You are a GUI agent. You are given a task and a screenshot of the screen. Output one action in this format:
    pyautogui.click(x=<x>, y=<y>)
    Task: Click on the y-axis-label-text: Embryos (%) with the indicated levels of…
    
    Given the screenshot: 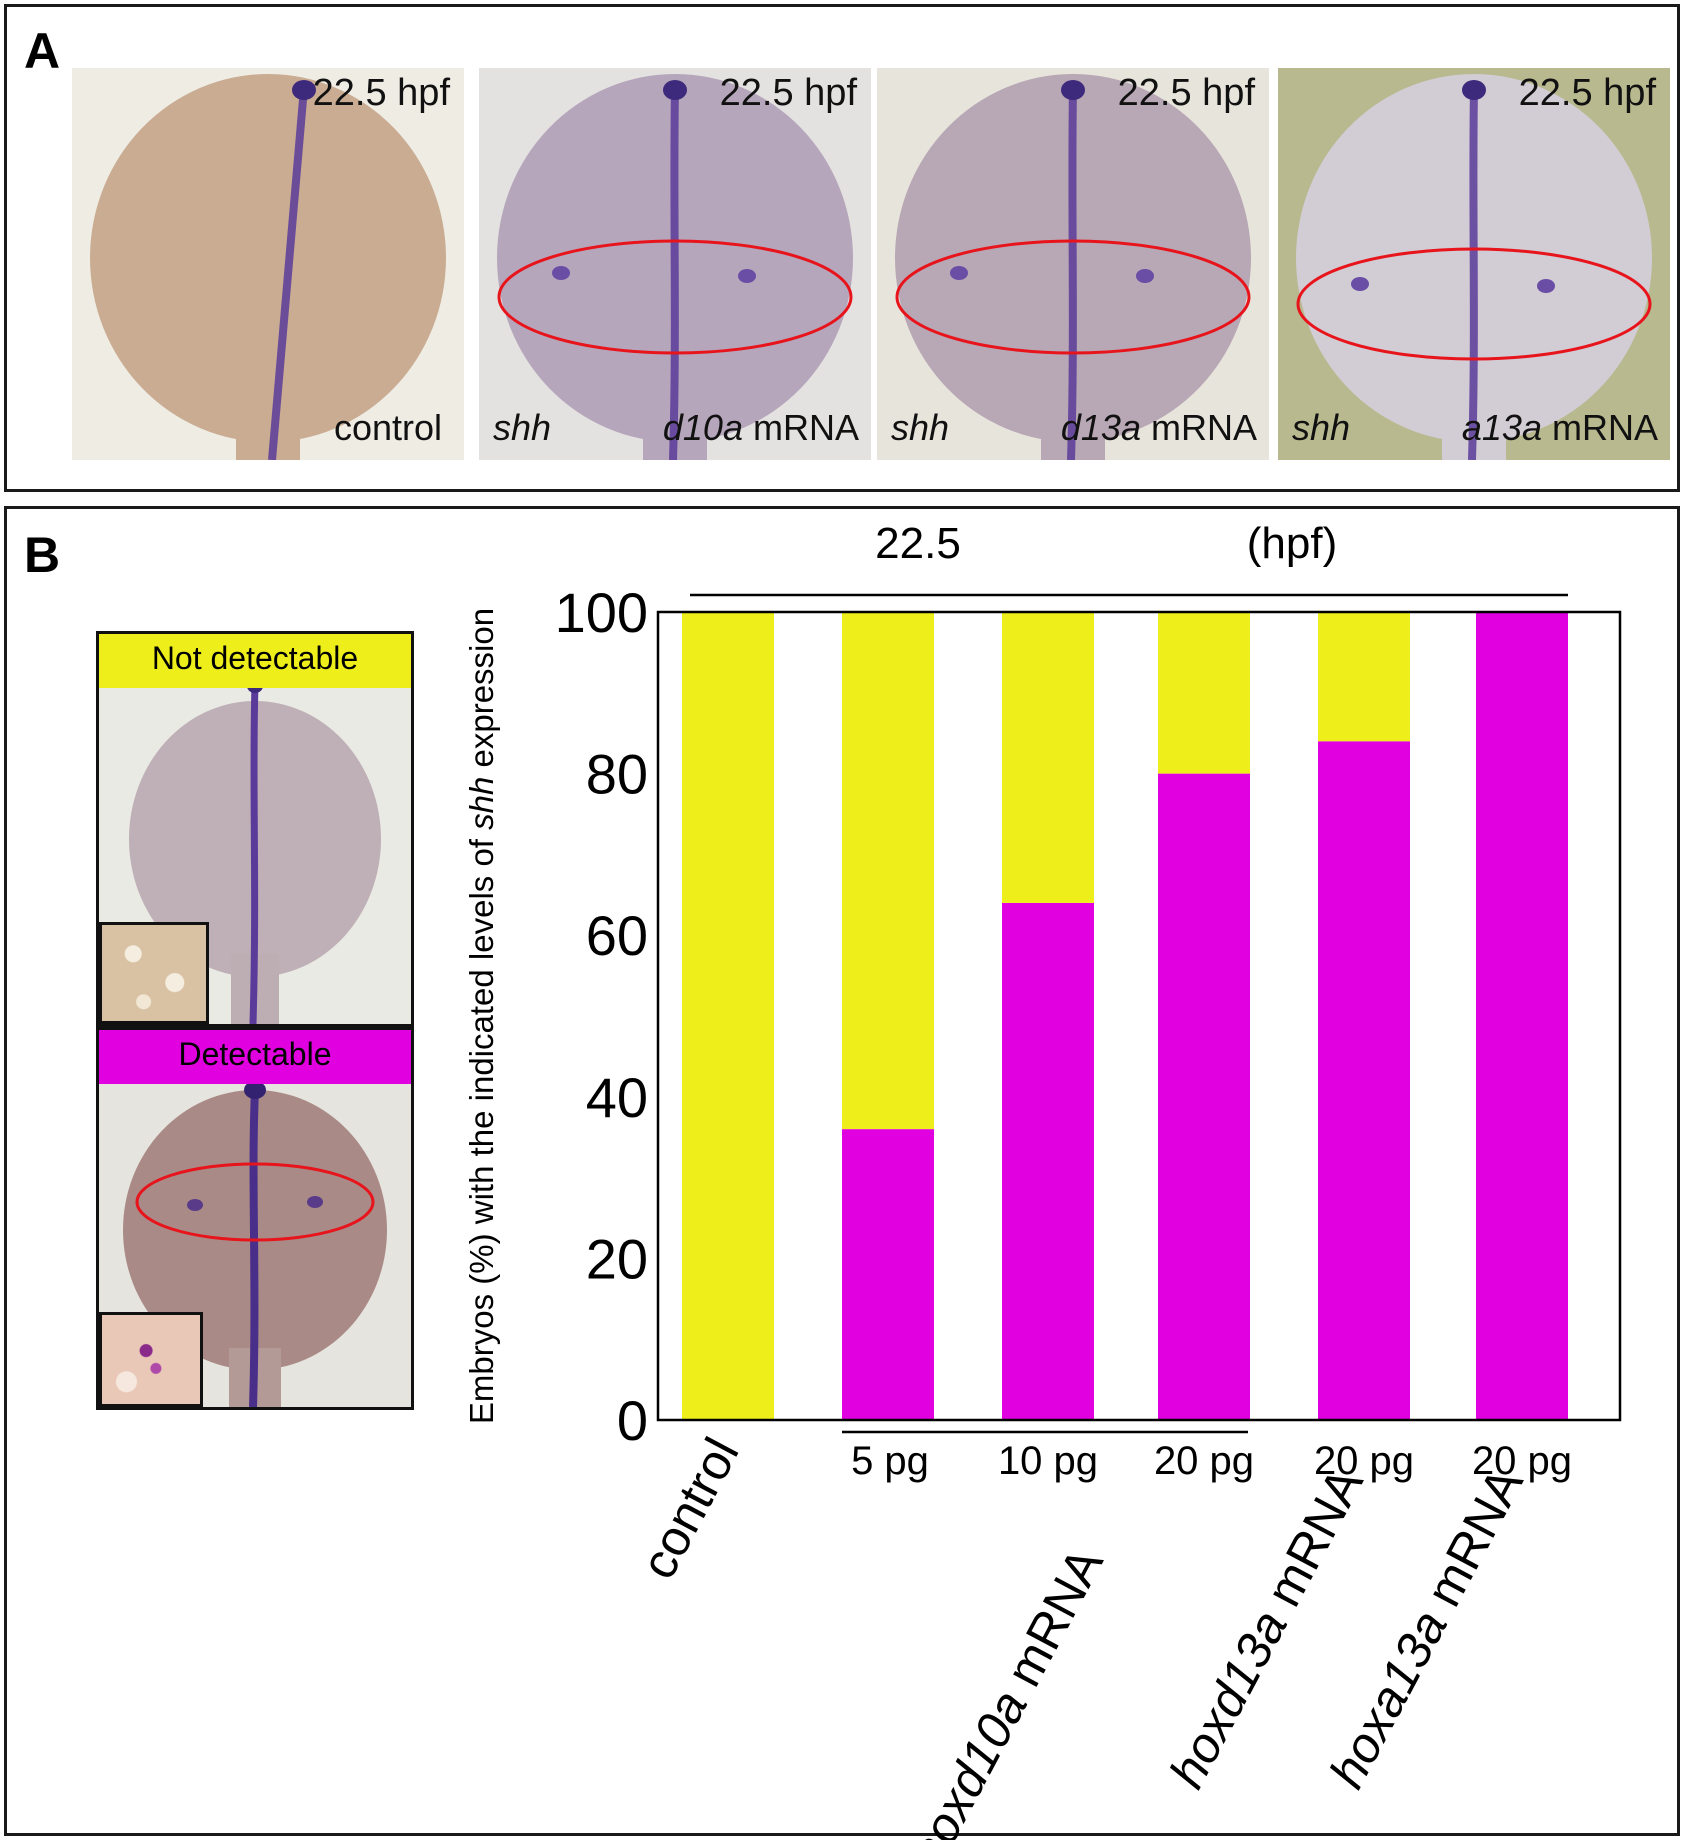 What is the action you would take?
    pyautogui.click(x=481, y=1016)
    